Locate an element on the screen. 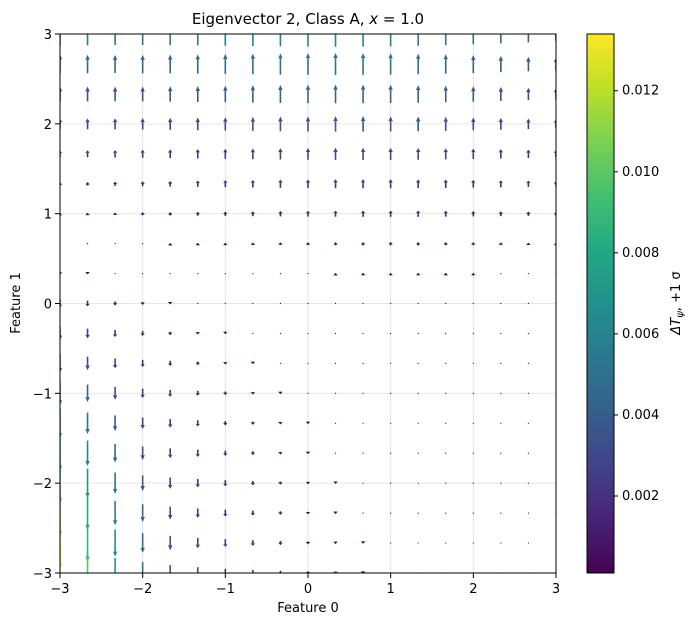 This screenshot has width=696, height=630. colorbar: 0.002 0.004 0.006 0.008 0.010 0.012 ΔTψ, +1 σ is located at coordinates (636, 303).